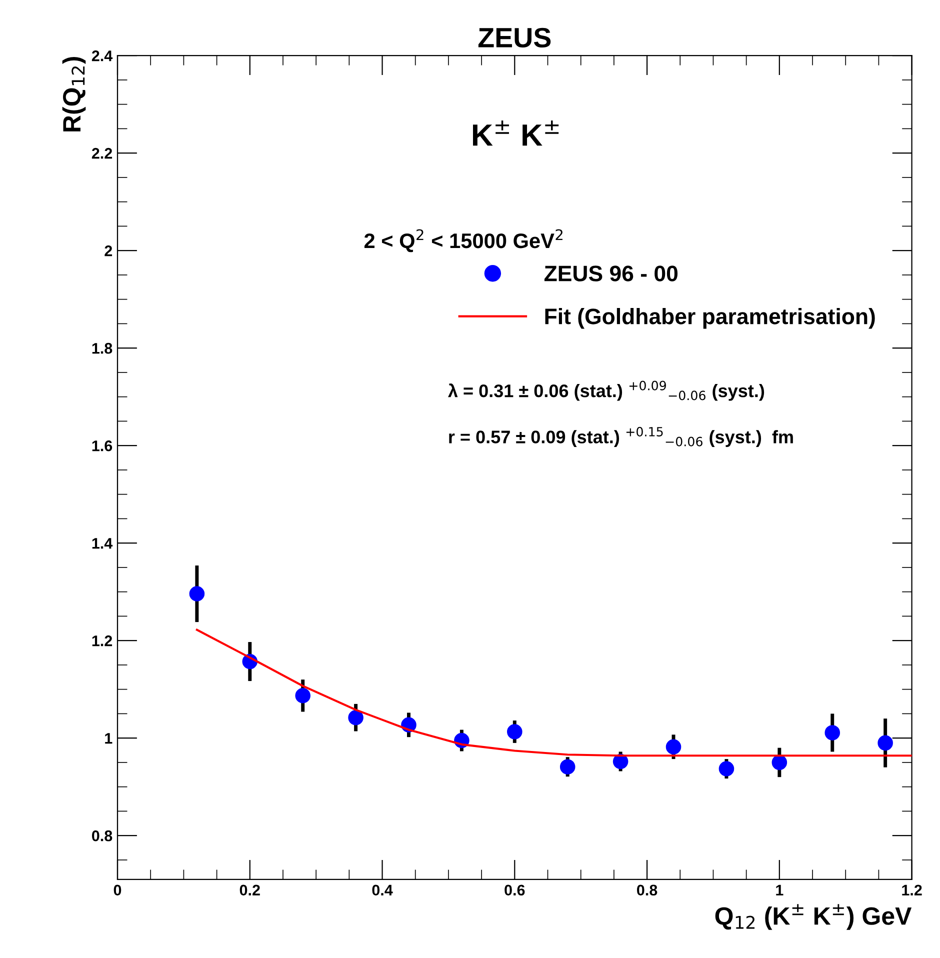 The width and height of the screenshot is (940, 958). Describe the element at coordinates (647, 890) in the screenshot. I see `x-tick-label: 0.8` at that location.